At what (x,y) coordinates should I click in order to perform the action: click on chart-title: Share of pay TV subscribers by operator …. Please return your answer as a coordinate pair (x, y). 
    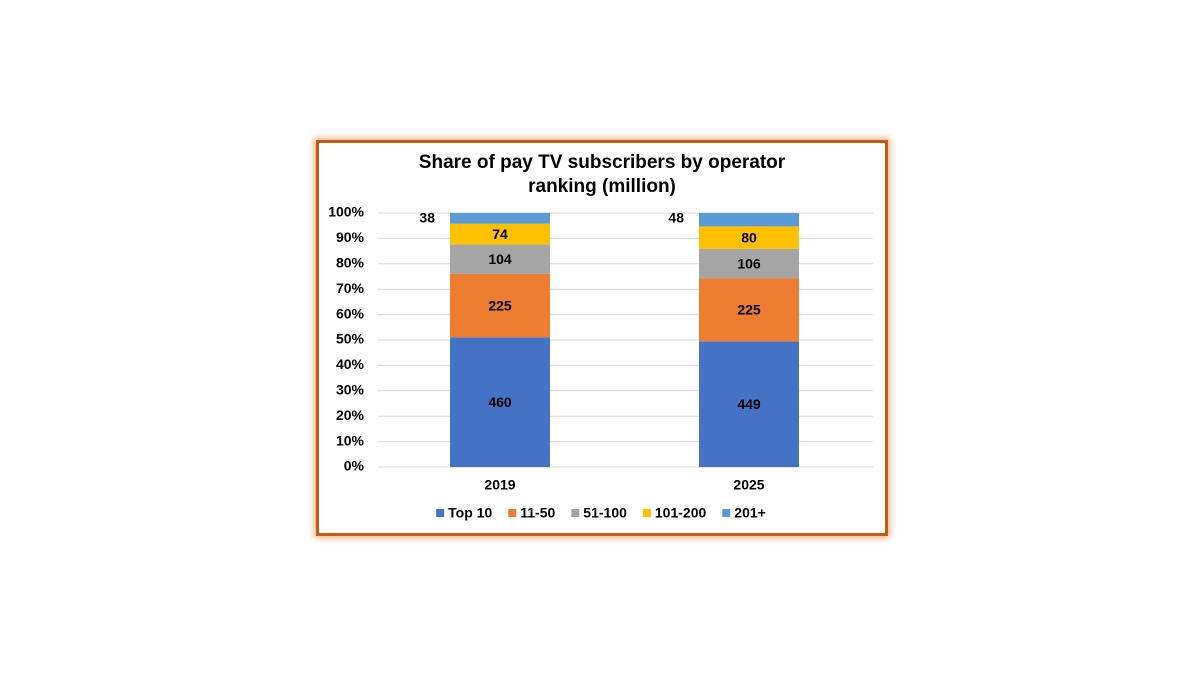
    Looking at the image, I should click on (602, 174).